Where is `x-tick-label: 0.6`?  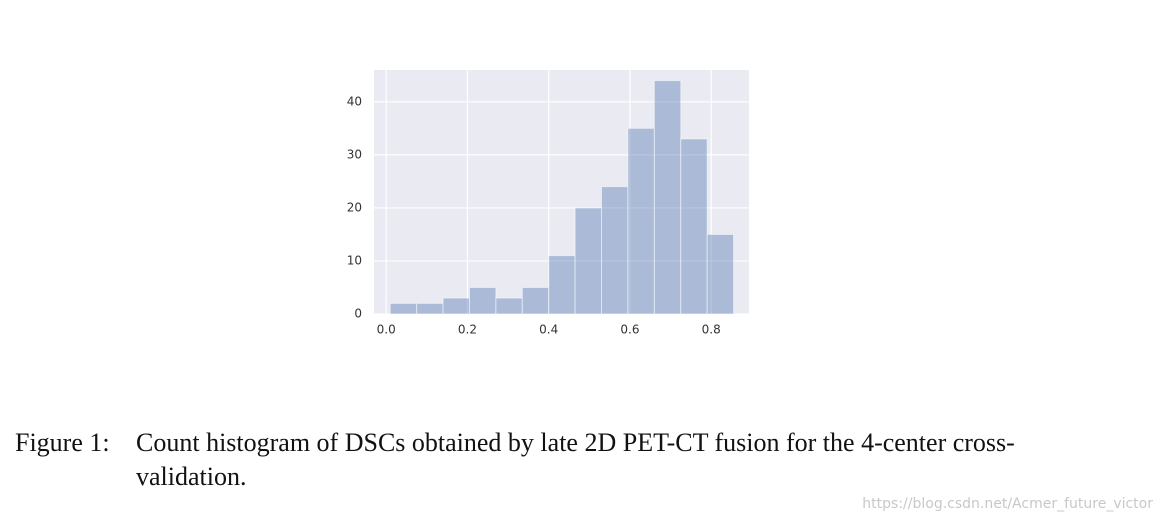
x-tick-label: 0.6 is located at coordinates (629, 330).